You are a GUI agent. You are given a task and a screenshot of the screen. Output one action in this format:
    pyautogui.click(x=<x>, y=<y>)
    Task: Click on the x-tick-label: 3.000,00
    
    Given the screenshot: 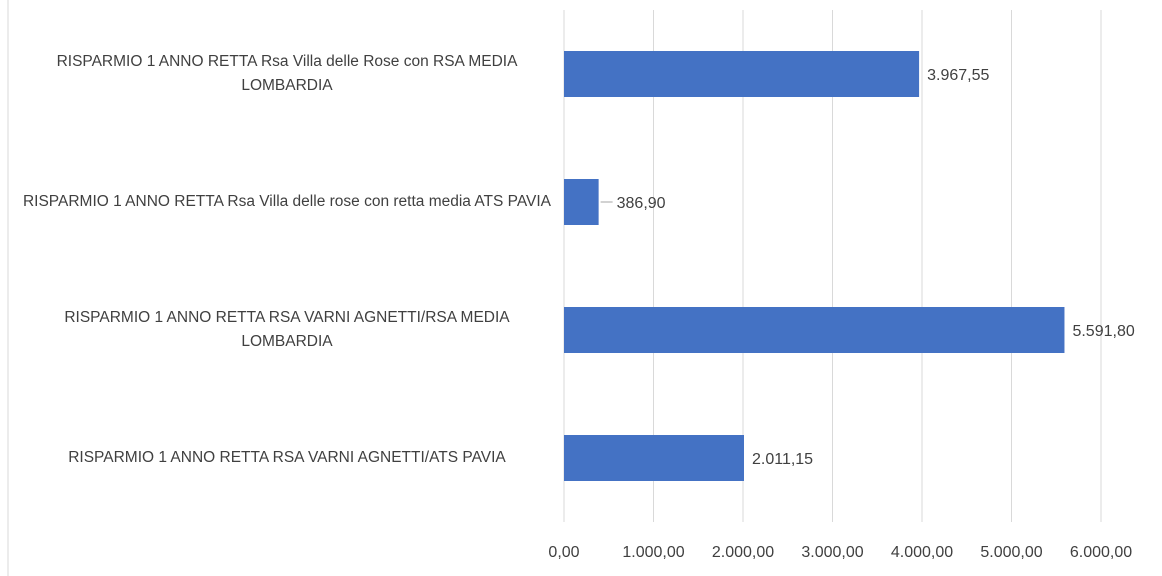 What is the action you would take?
    pyautogui.click(x=832, y=552)
    